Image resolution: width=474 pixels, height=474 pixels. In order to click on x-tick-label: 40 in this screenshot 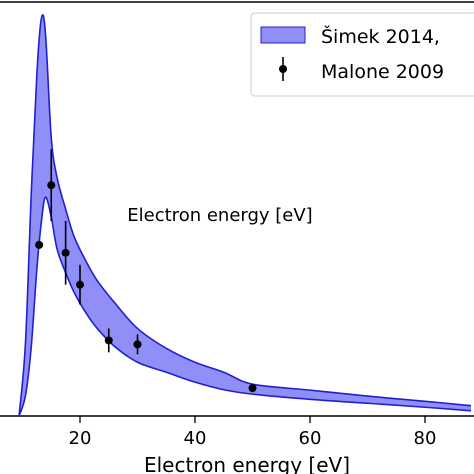, I will do `click(195, 438)`.